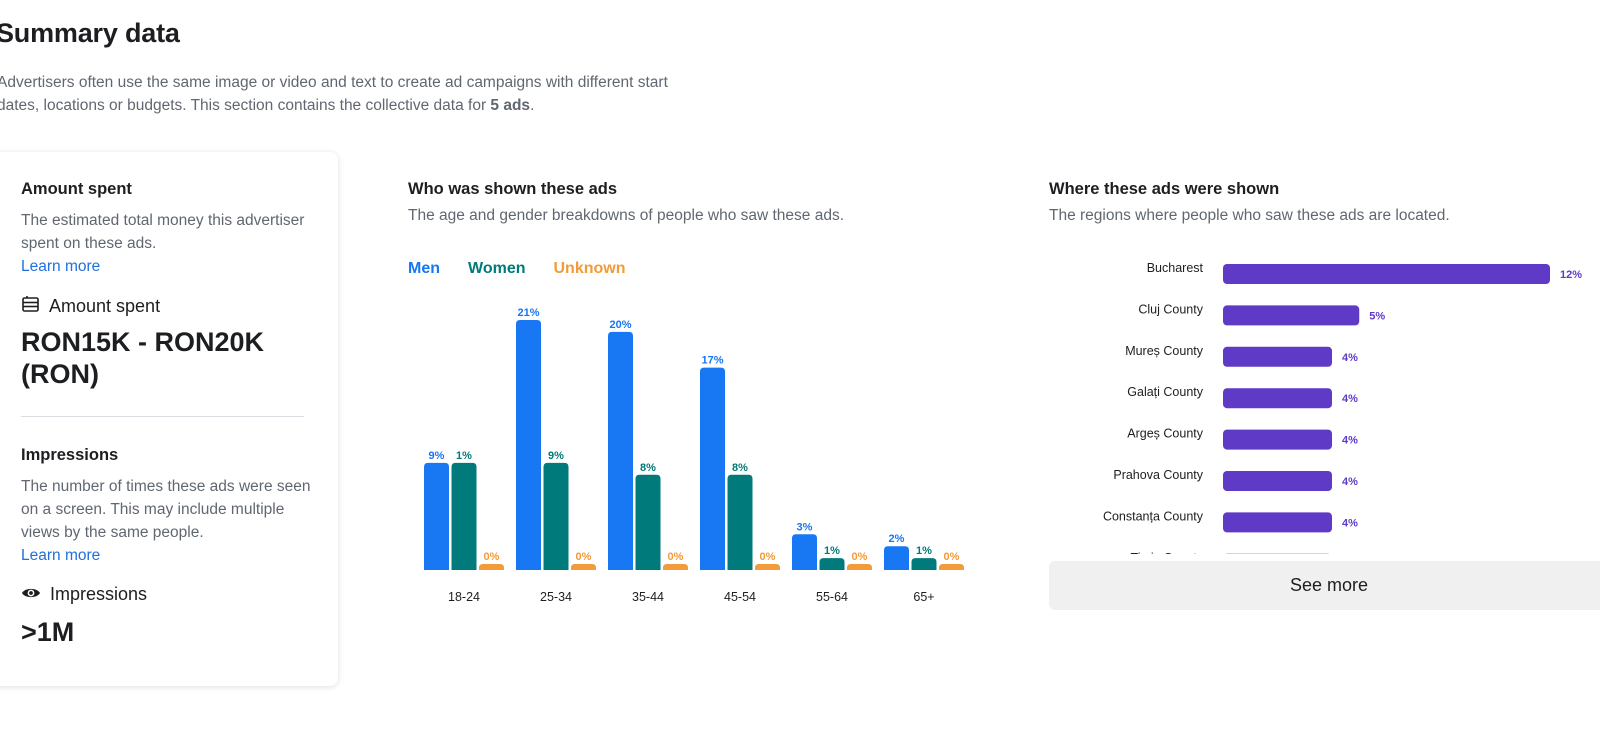  Describe the element at coordinates (99, 594) in the screenshot. I see `impressions-label-text: Impressions` at that location.